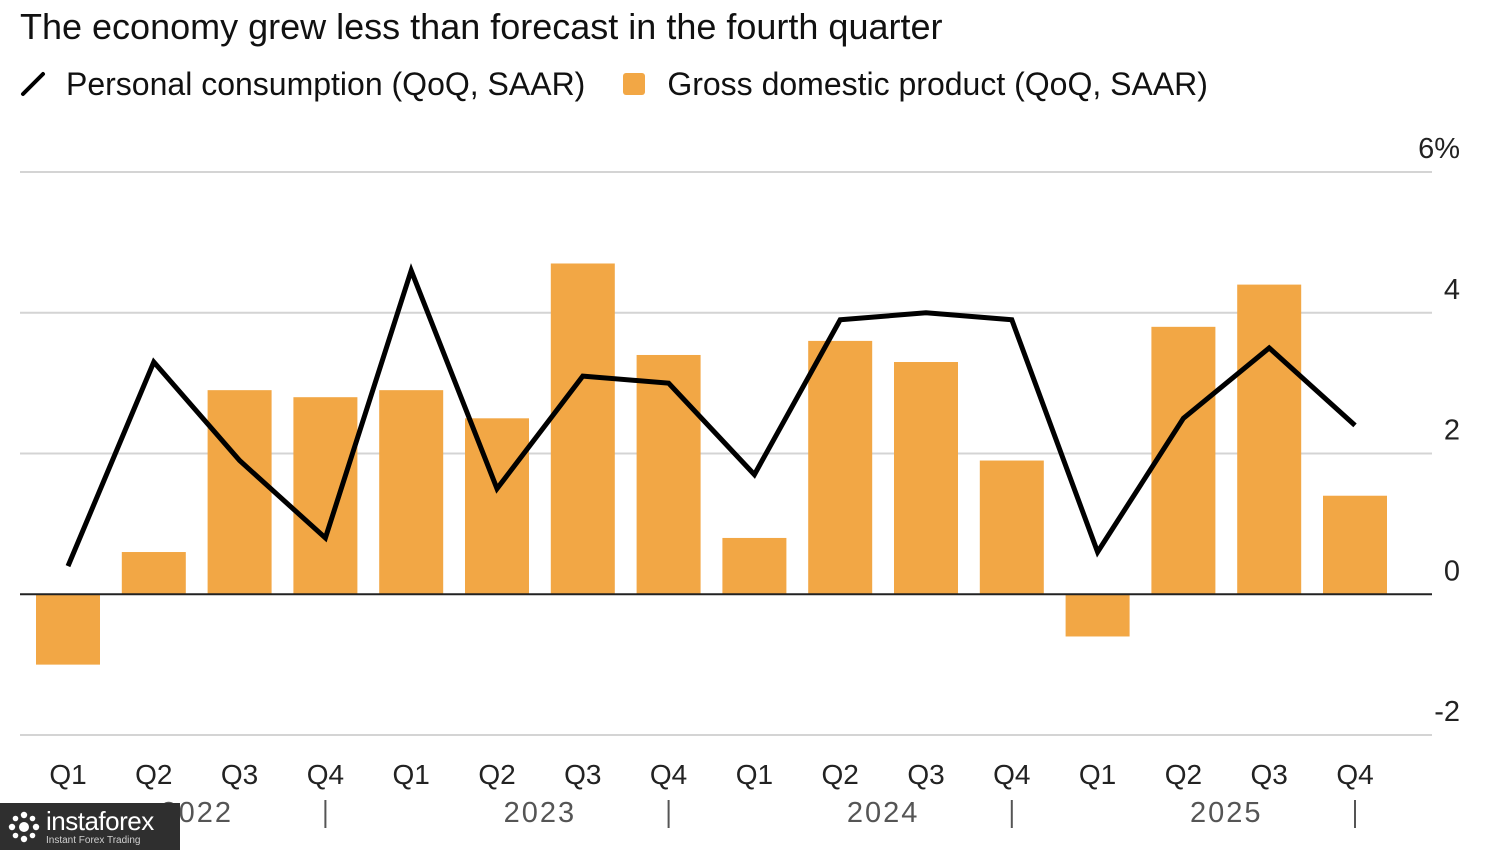 Image resolution: width=1500 pixels, height=850 pixels. What do you see at coordinates (33, 84) in the screenshot?
I see `legend-line-swatch` at bounding box center [33, 84].